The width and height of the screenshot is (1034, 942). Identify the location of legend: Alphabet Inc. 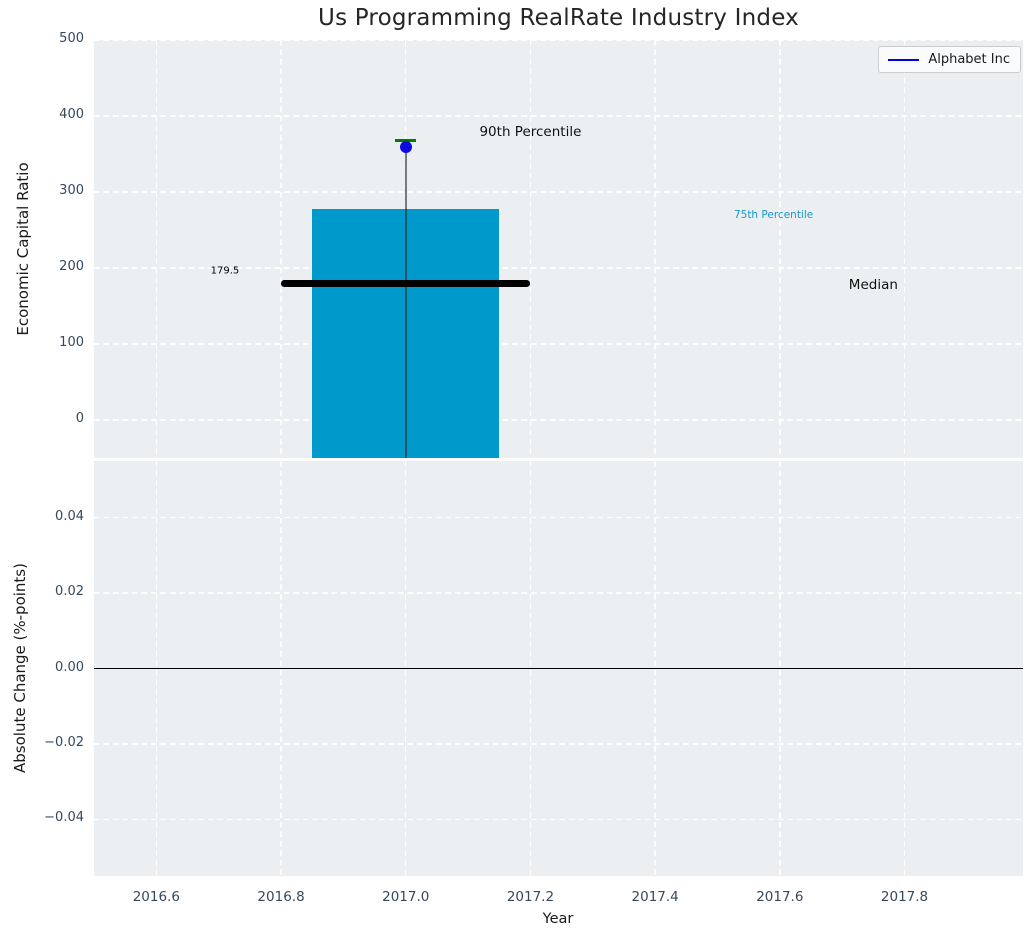
(949, 59).